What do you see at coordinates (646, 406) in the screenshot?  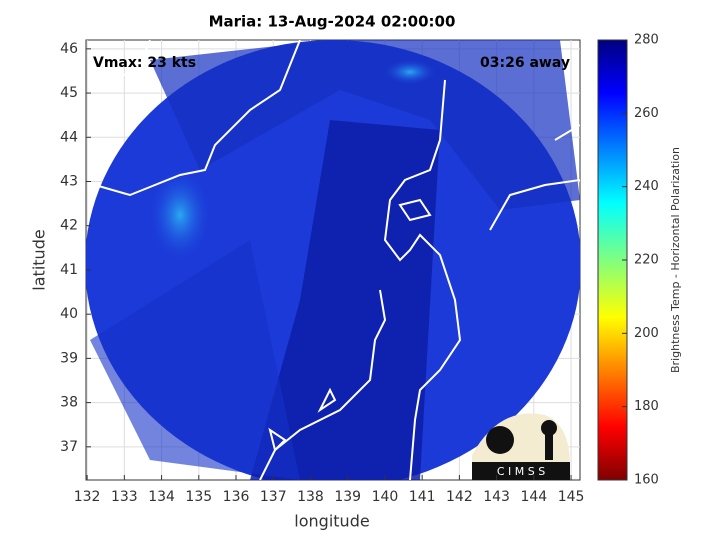 I see `colorbar-tick-label: 180` at bounding box center [646, 406].